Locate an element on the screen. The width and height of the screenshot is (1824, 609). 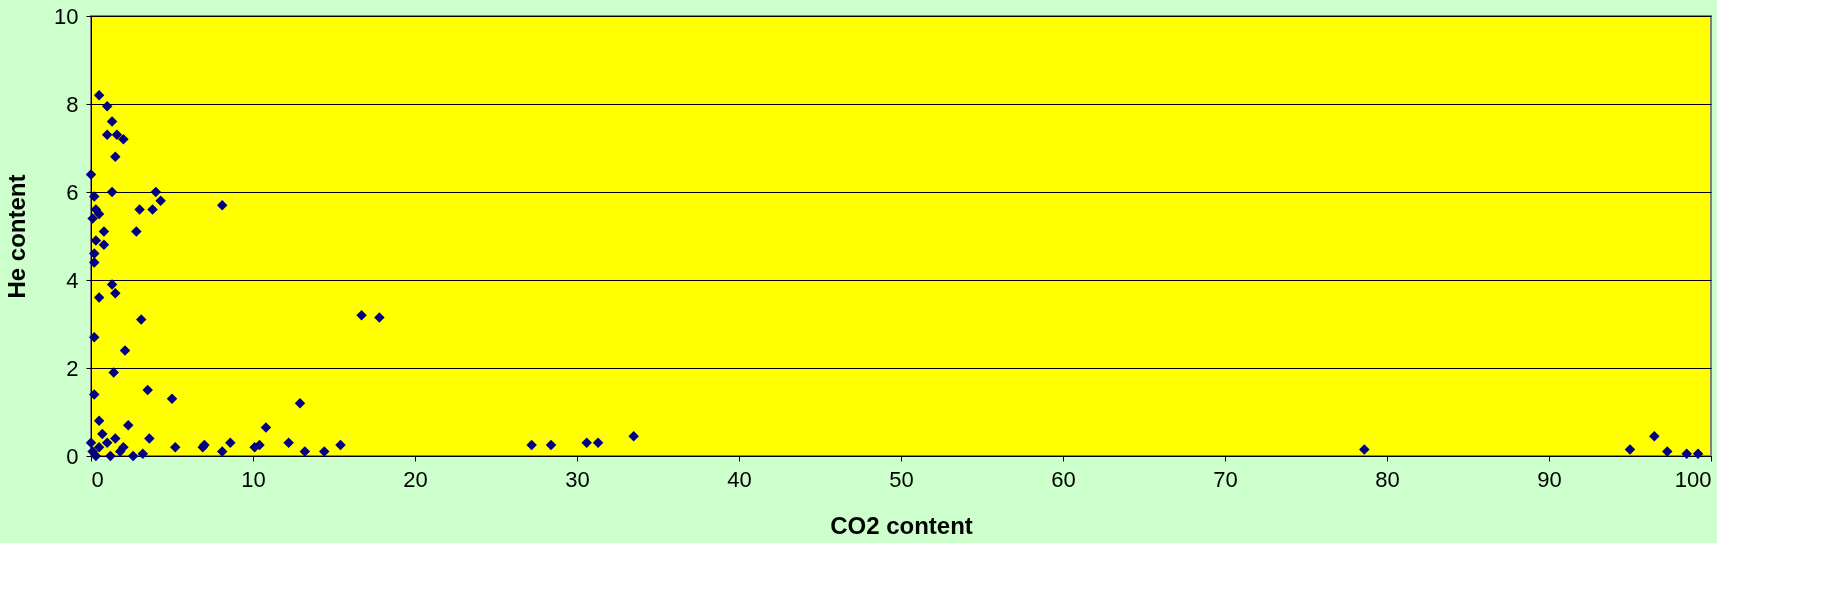
x-tick-label: 40 is located at coordinates (739, 479).